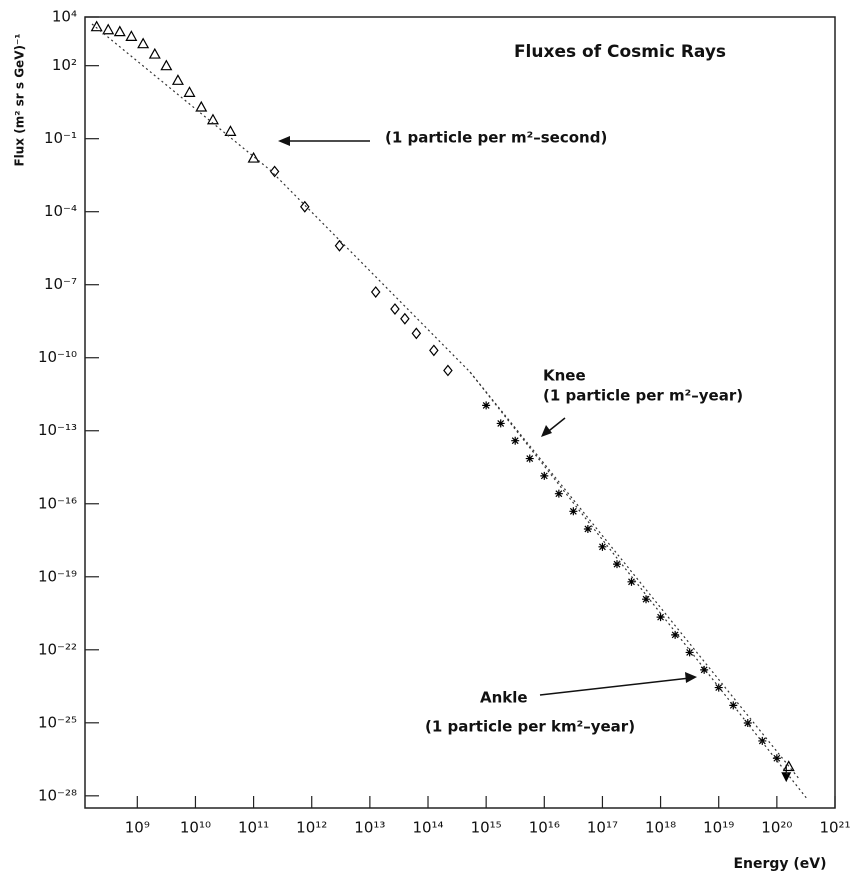 Image resolution: width=860 pixels, height=882 pixels. I want to click on x-tick-label: 10¹⁹, so click(718, 828).